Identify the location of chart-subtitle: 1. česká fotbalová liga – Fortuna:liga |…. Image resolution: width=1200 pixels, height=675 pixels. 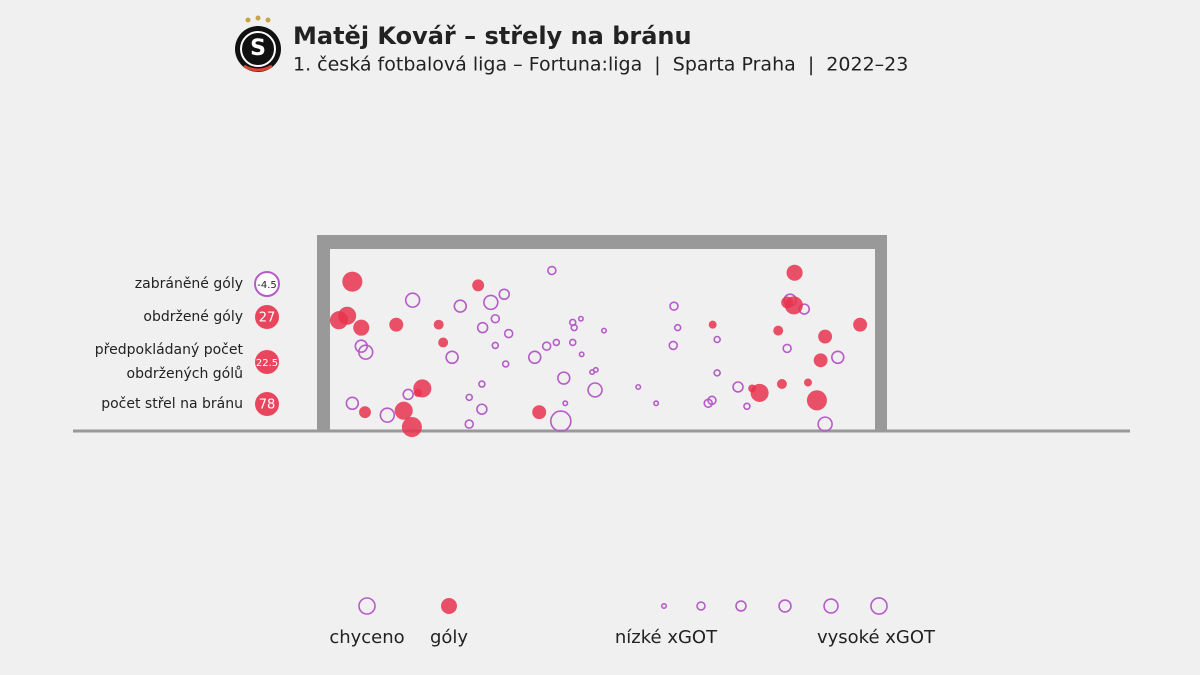
(600, 65).